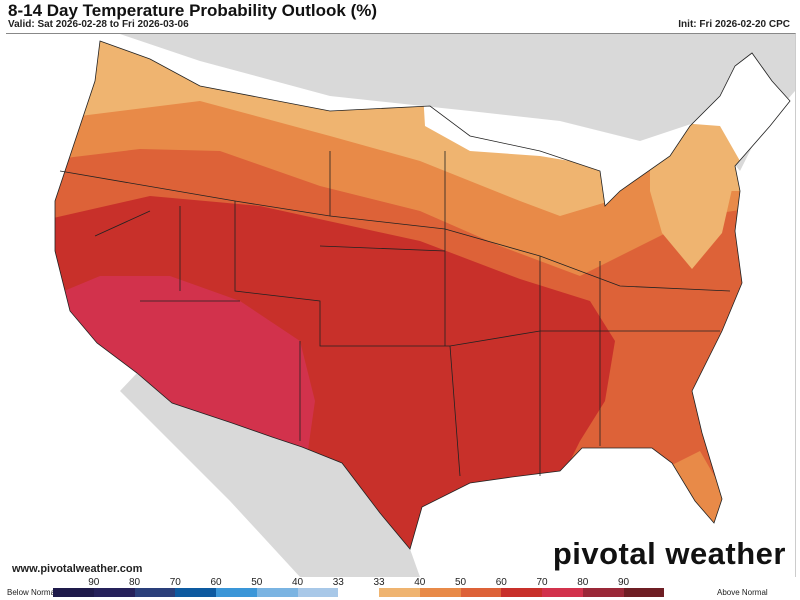 Image resolution: width=800 pixels, height=600 pixels. I want to click on legend-above-label: Above Normal, so click(742, 592).